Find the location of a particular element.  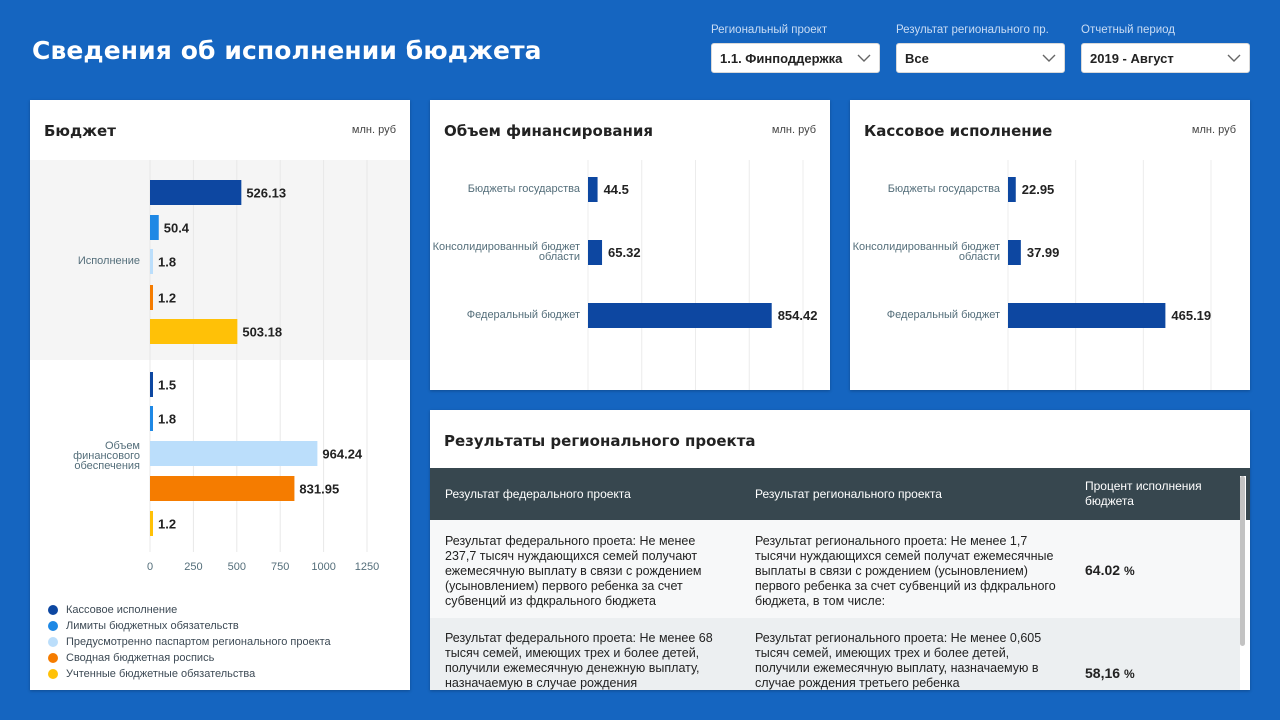

select-value: 2019 - Август is located at coordinates (1132, 58).